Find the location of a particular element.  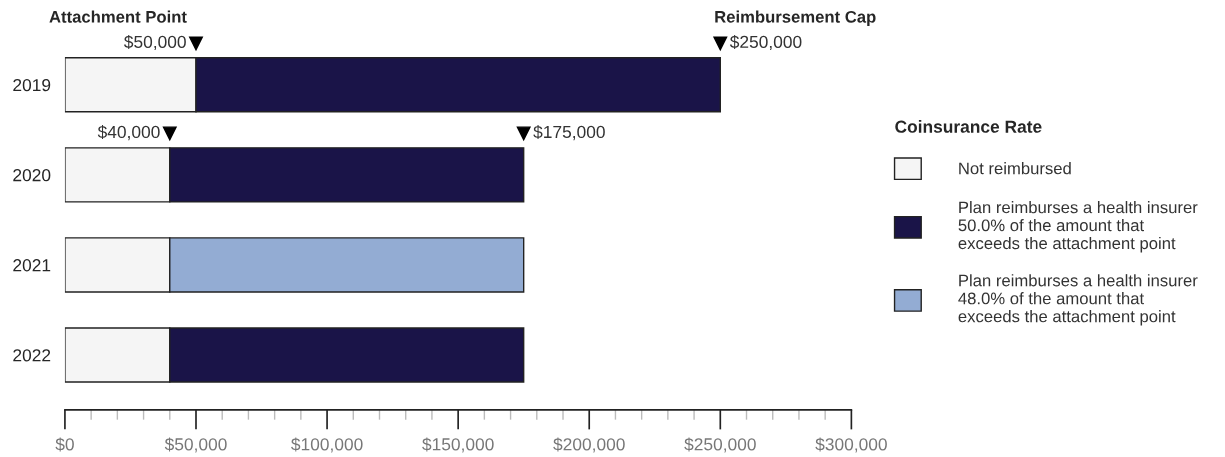

x-tick-label: $300,000 is located at coordinates (851, 445).